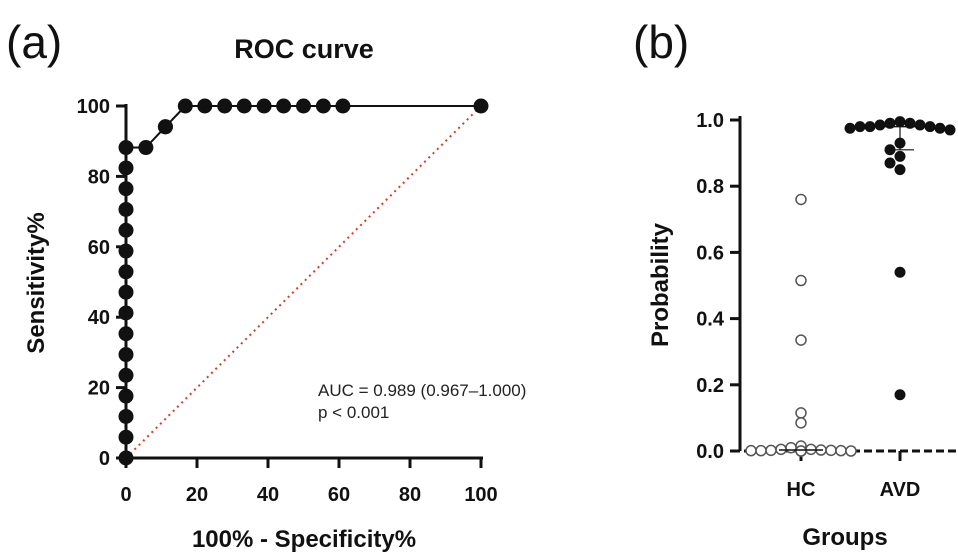 The image size is (958, 552). Describe the element at coordinates (99, 248) in the screenshot. I see `roc-y-tick-label: 60` at that location.